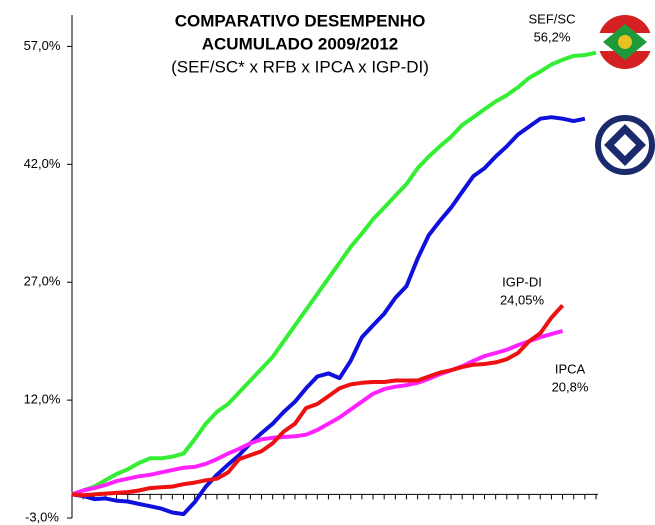 The height and width of the screenshot is (525, 655). I want to click on chart-subtitle: (SEF/SC* x RFB x IPCA x IGP-DI), so click(300, 66).